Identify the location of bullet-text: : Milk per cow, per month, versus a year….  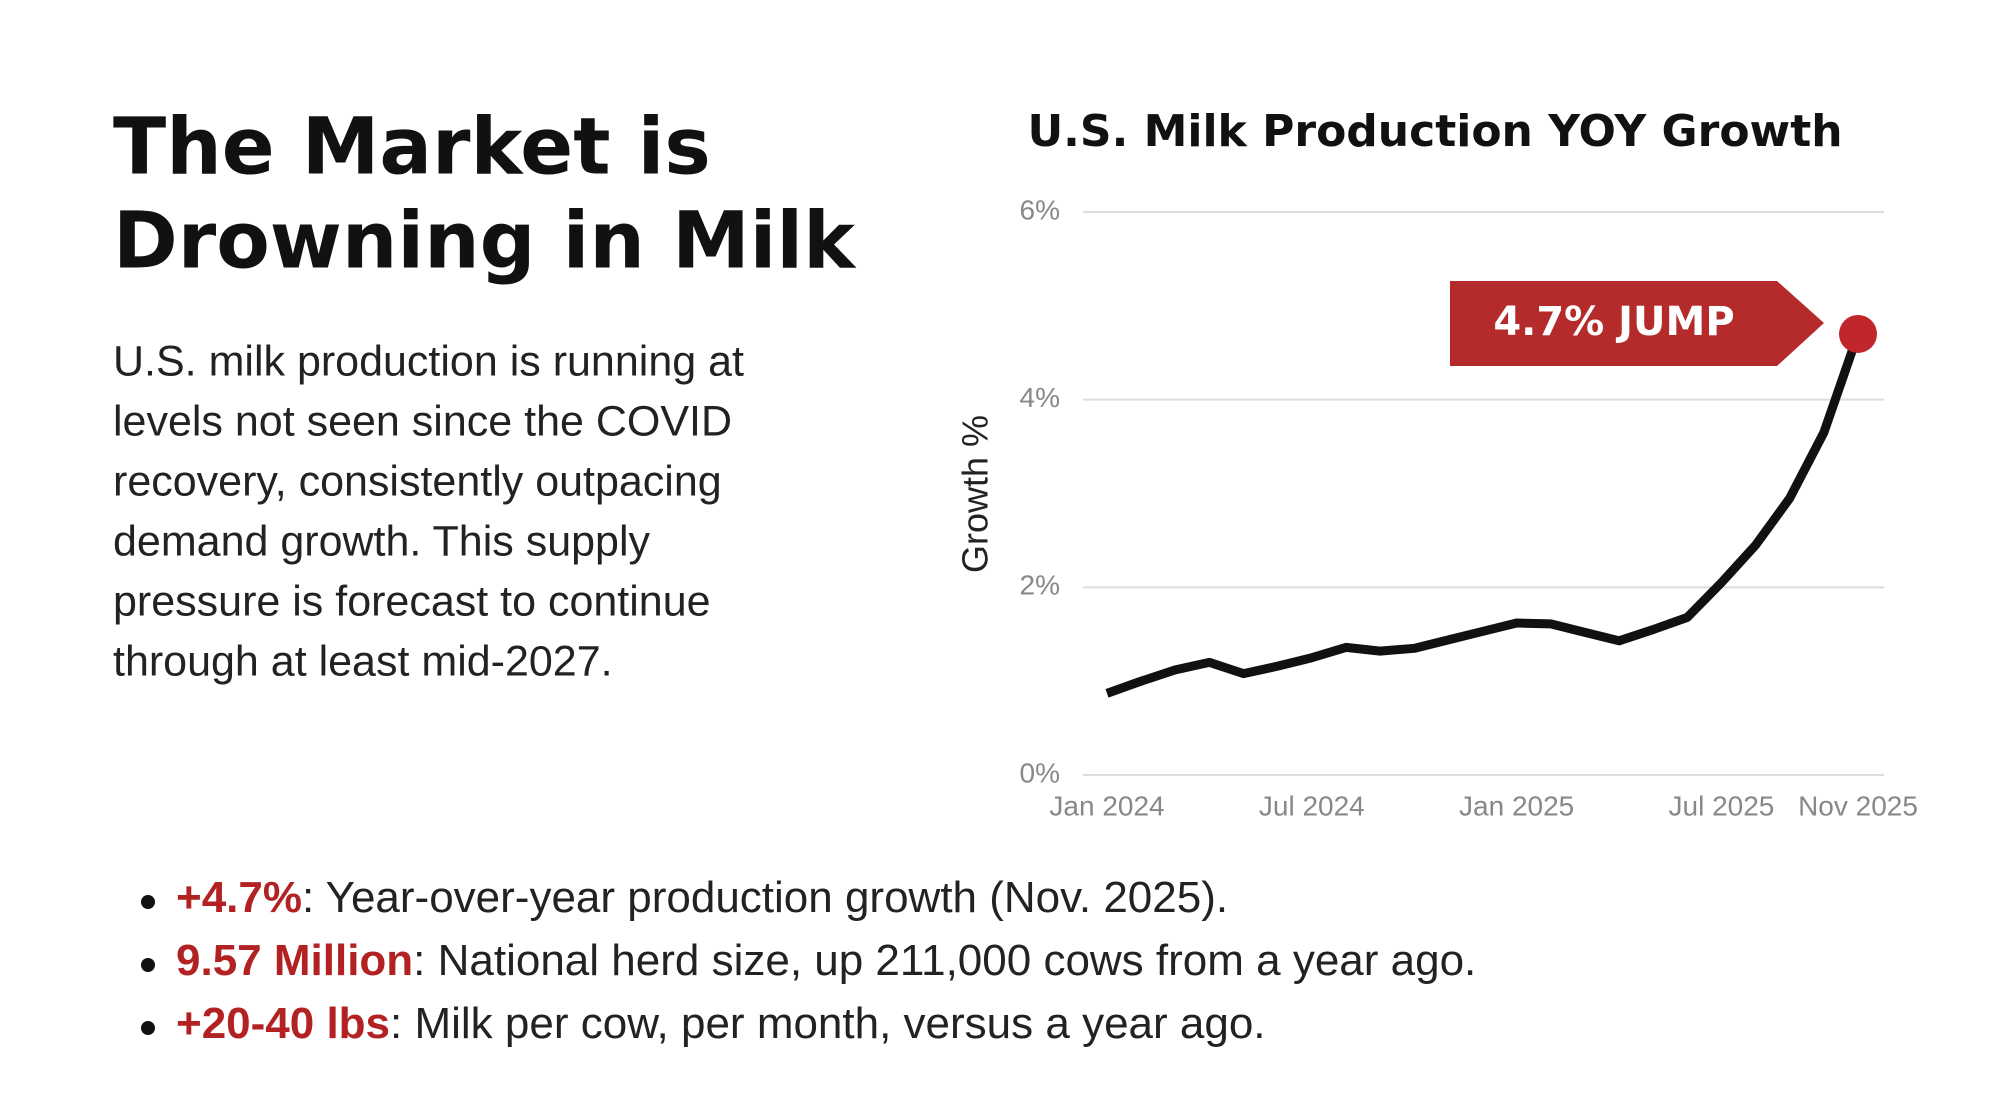
(828, 1023).